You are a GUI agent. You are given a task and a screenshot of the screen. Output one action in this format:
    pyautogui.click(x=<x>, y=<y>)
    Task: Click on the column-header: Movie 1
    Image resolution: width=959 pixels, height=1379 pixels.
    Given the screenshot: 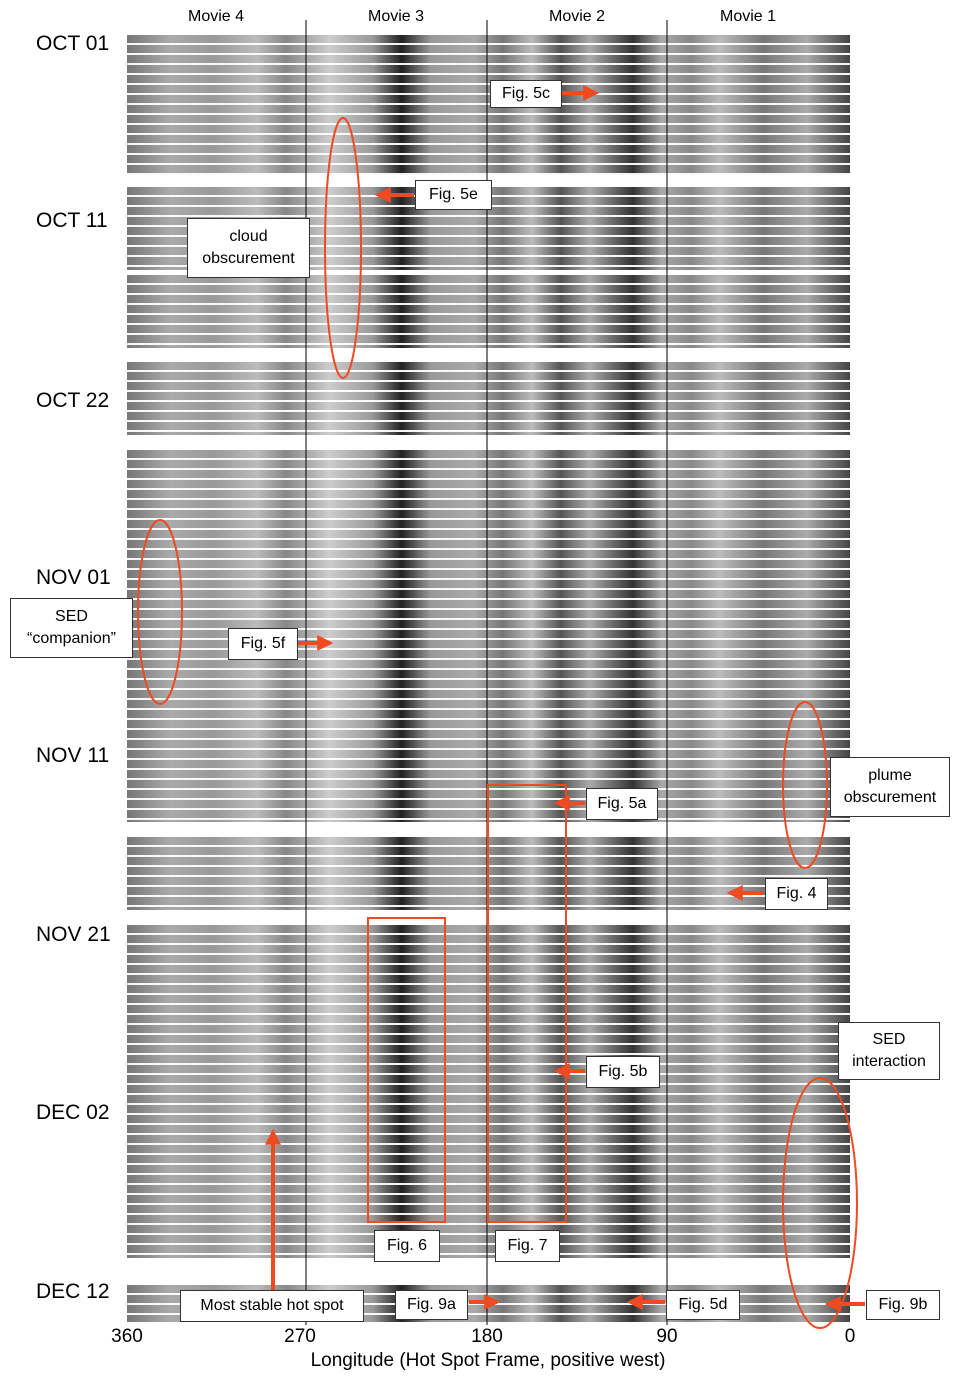 What is the action you would take?
    pyautogui.click(x=748, y=16)
    